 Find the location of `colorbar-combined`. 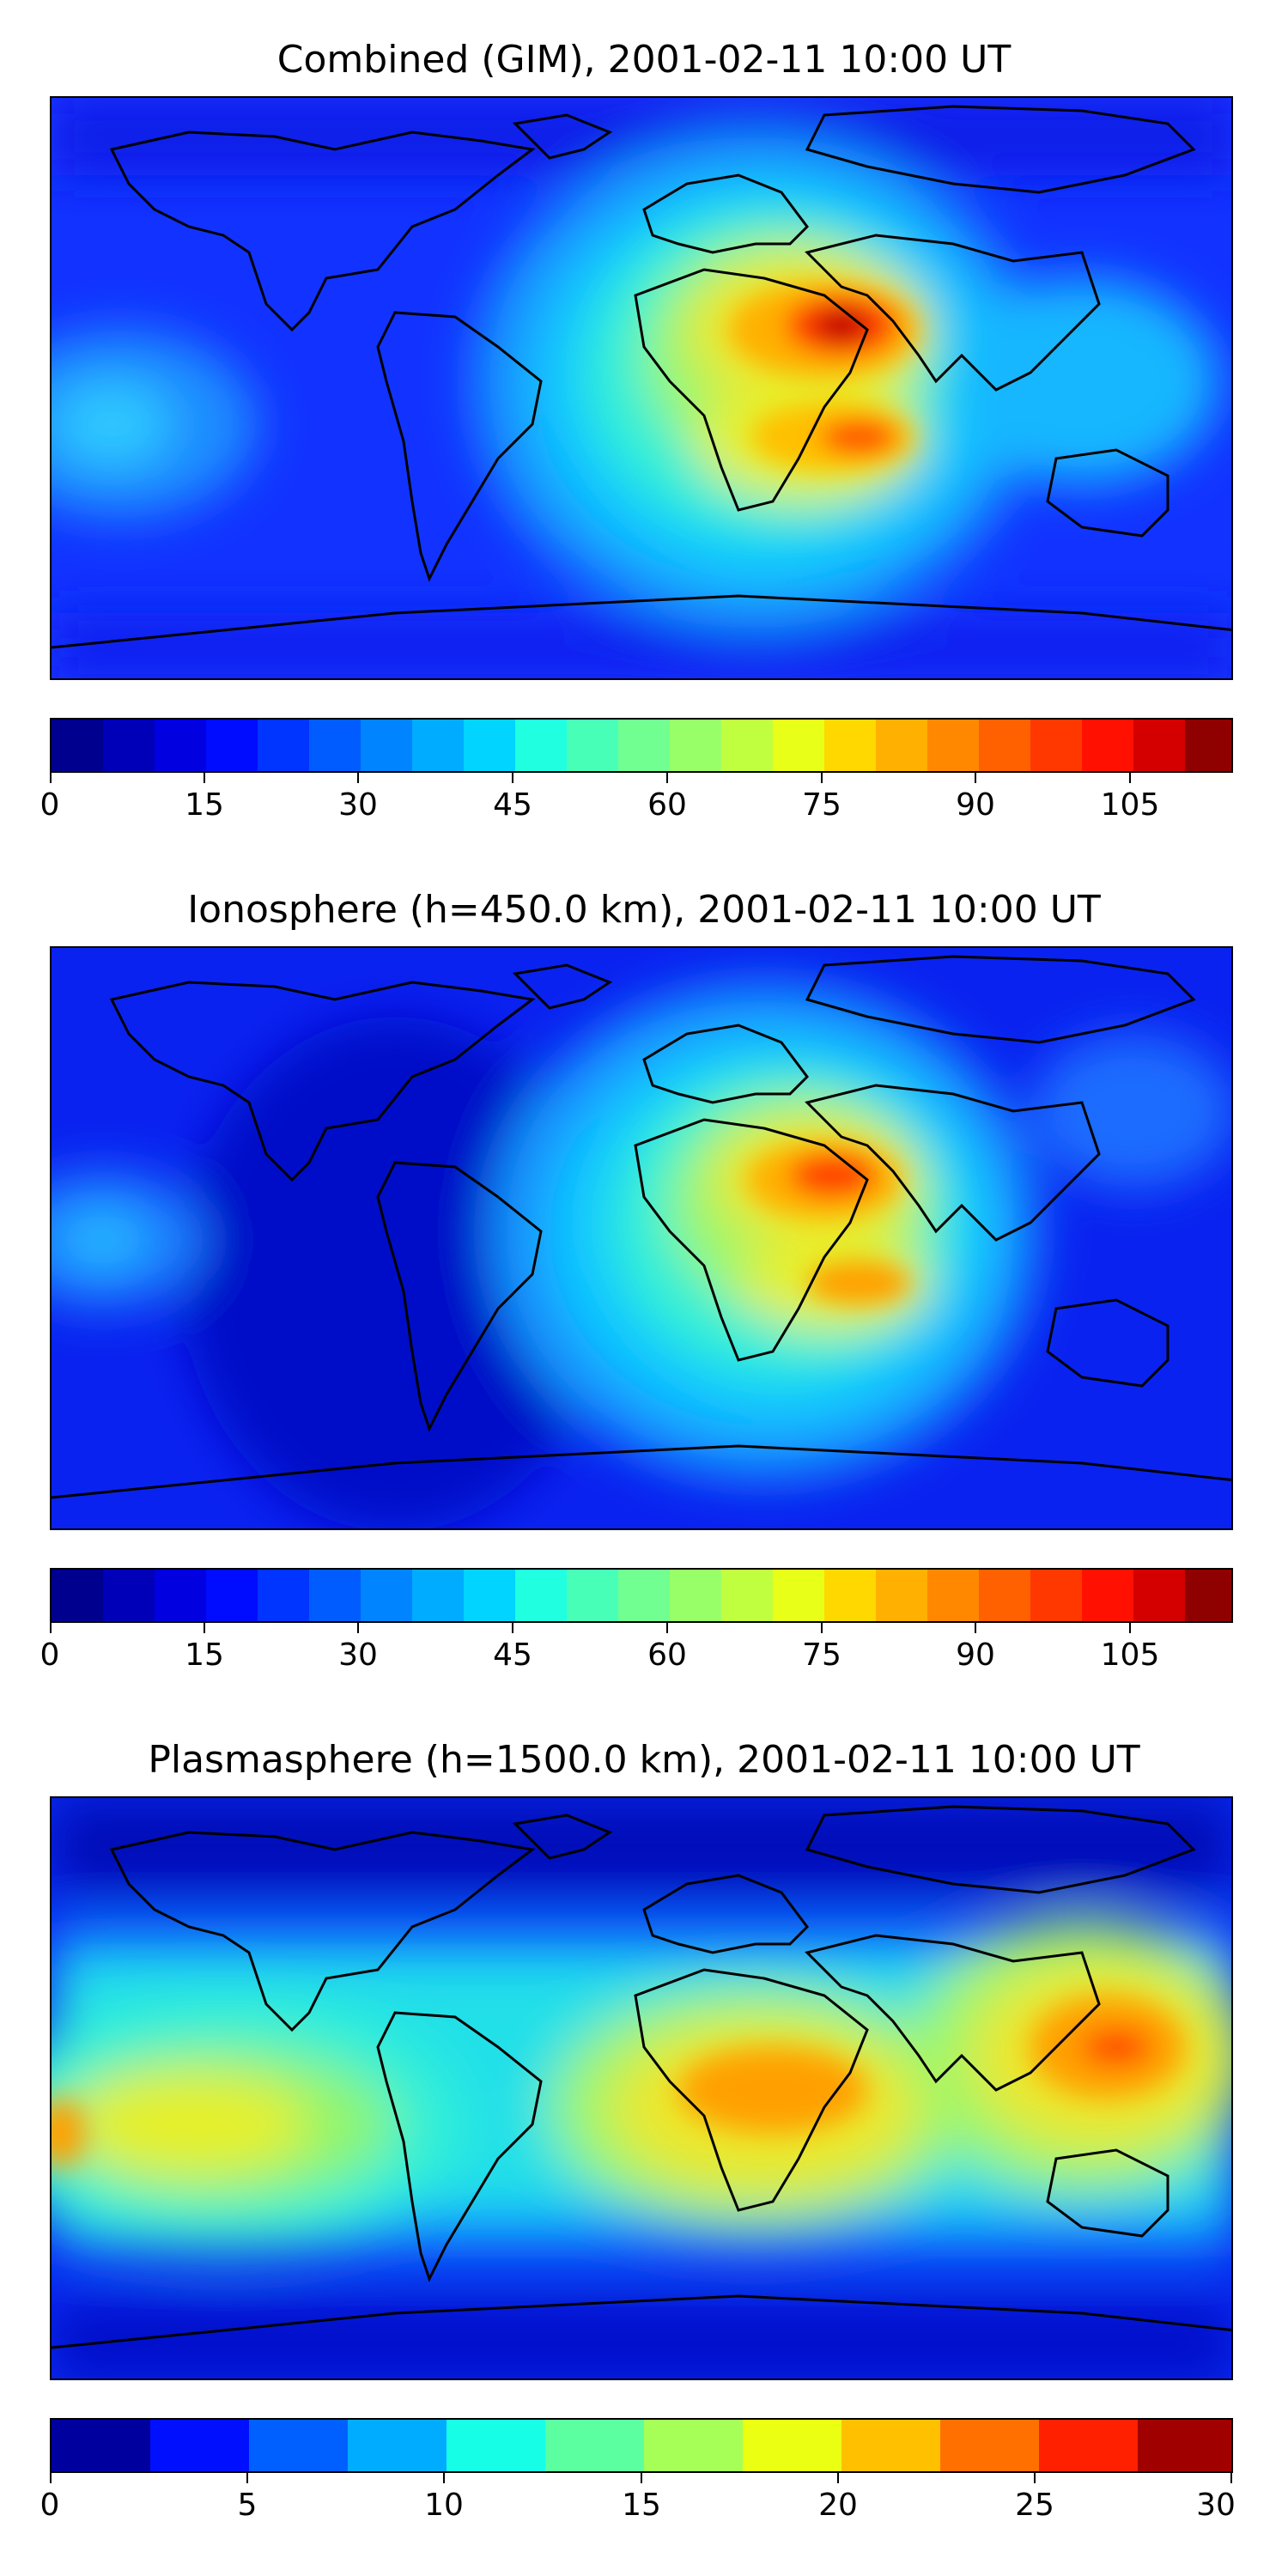

colorbar-combined is located at coordinates (641, 746).